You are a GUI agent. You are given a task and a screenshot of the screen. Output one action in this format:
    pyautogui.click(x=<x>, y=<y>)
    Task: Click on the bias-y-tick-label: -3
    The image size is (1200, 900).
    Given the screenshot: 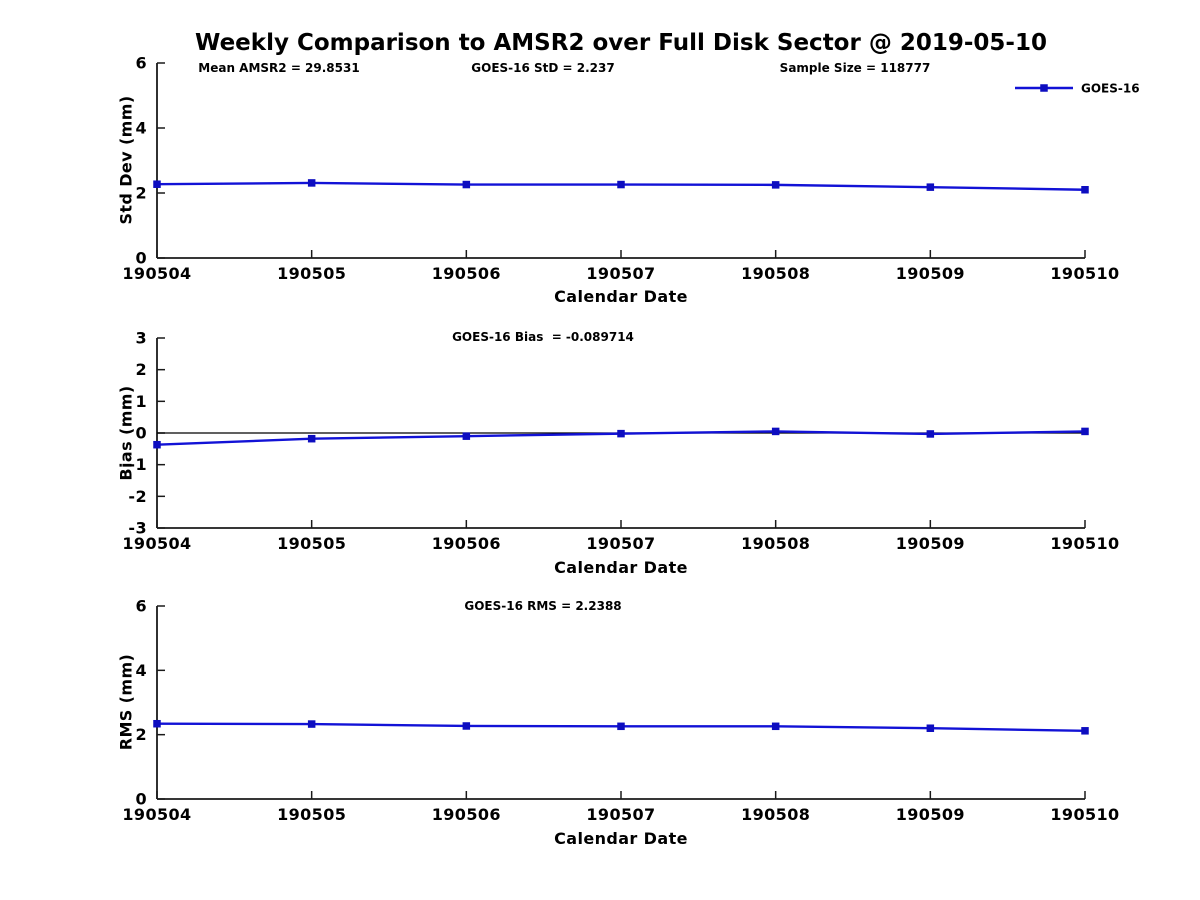 What is the action you would take?
    pyautogui.click(x=137, y=528)
    